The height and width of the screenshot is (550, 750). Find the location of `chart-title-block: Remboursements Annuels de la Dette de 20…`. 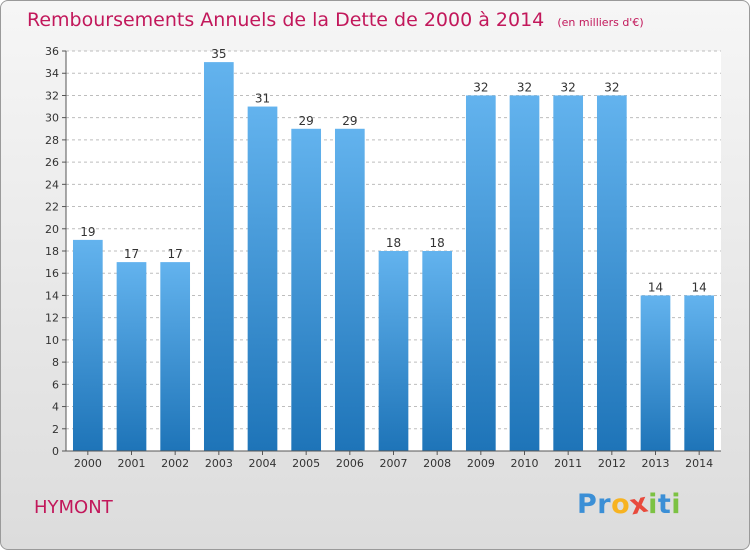

chart-title-block: Remboursements Annuels de la Dette de 20… is located at coordinates (335, 20).